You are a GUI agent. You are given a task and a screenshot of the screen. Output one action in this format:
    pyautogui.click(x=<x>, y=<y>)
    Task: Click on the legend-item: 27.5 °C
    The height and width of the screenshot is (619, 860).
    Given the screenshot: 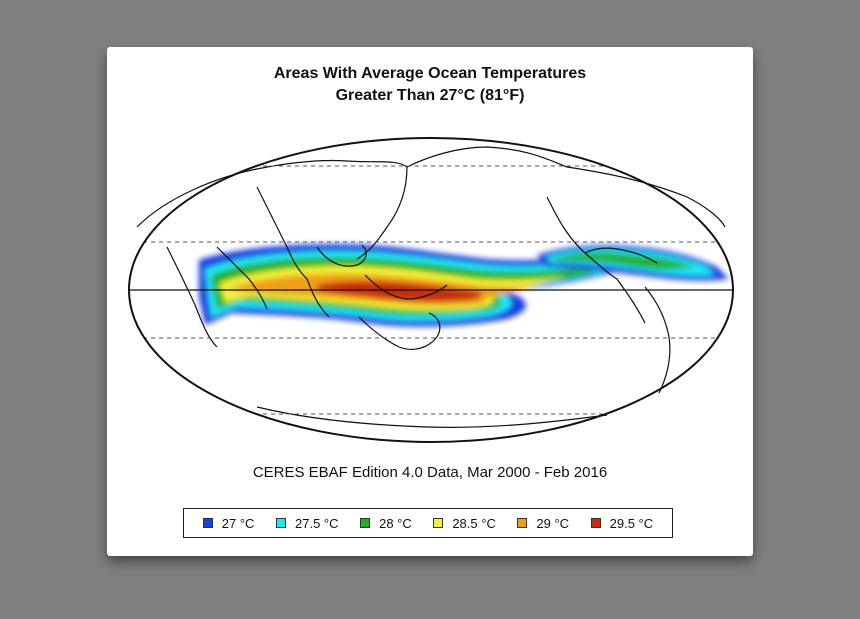 What is the action you would take?
    pyautogui.click(x=307, y=523)
    